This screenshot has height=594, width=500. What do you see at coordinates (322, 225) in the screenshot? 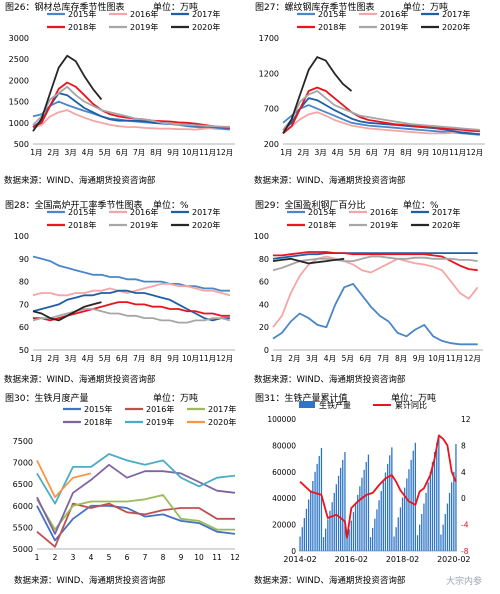
I see `legend-label: 2018年` at bounding box center [322, 225].